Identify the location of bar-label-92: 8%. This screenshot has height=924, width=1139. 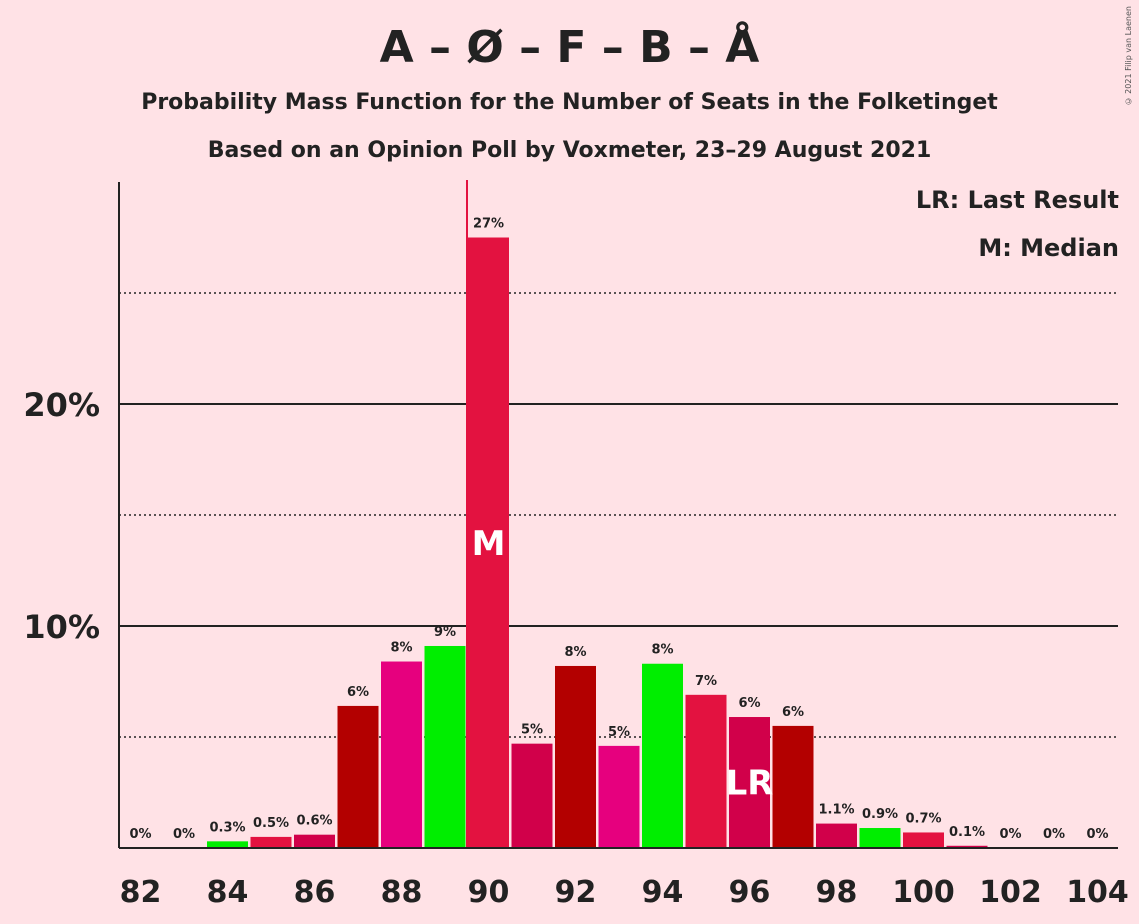
(575, 652).